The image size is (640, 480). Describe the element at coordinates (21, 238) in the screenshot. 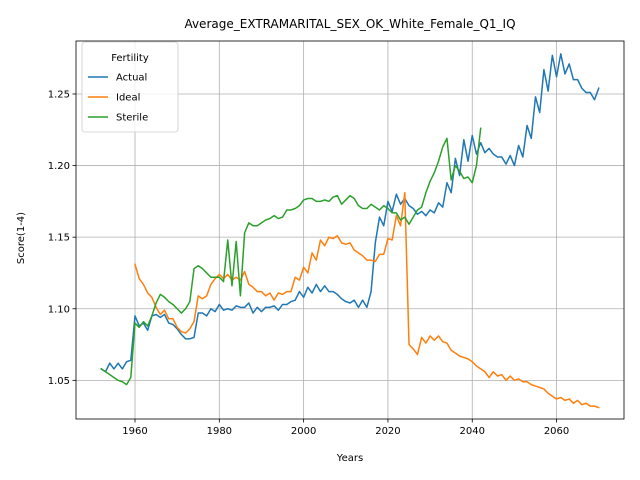

I see `y-axis-label: Score(1-4)` at that location.